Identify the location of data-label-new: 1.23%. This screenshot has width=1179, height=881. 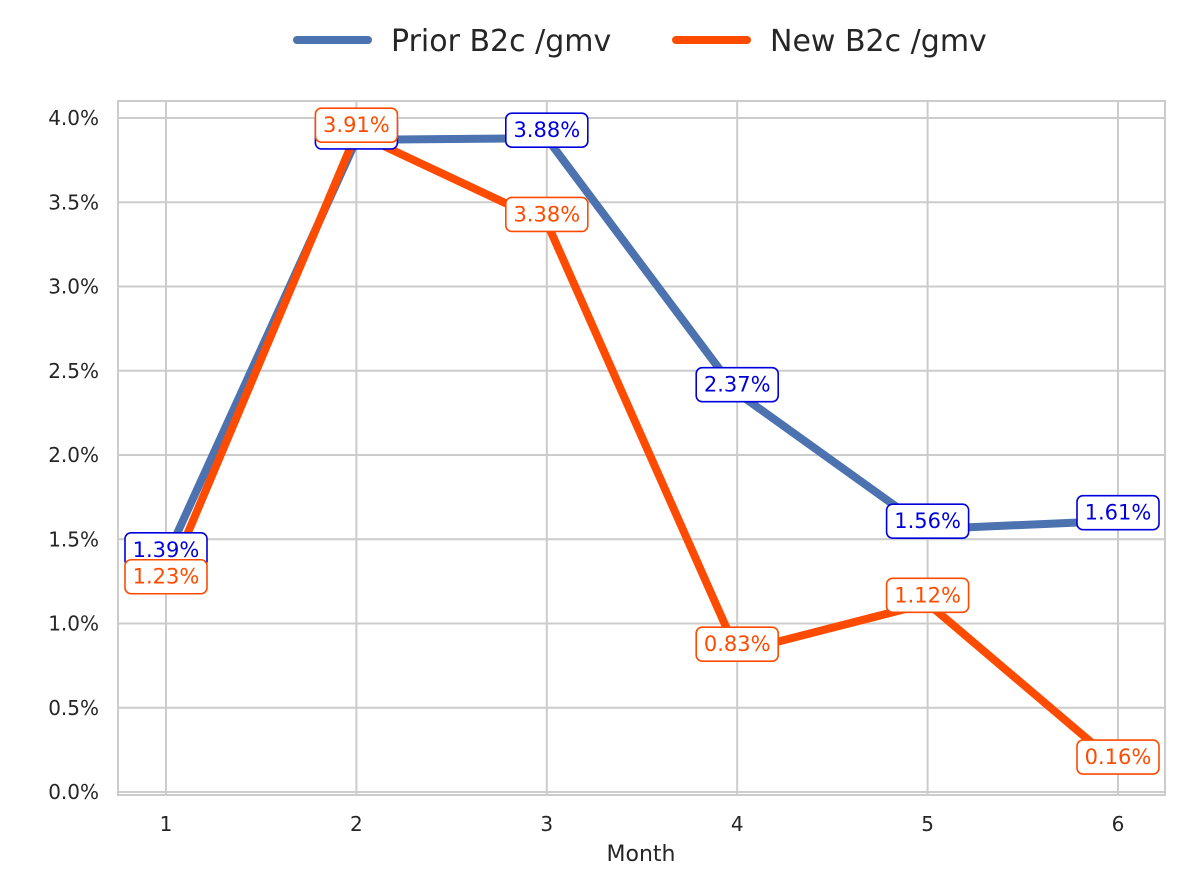
(166, 576).